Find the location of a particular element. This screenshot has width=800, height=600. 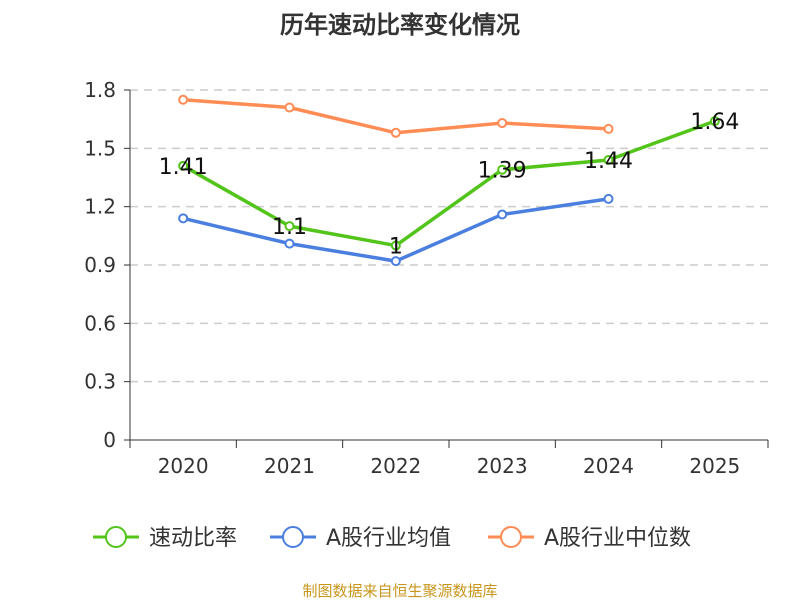

legend-label: A股行业中位数 is located at coordinates (617, 538).